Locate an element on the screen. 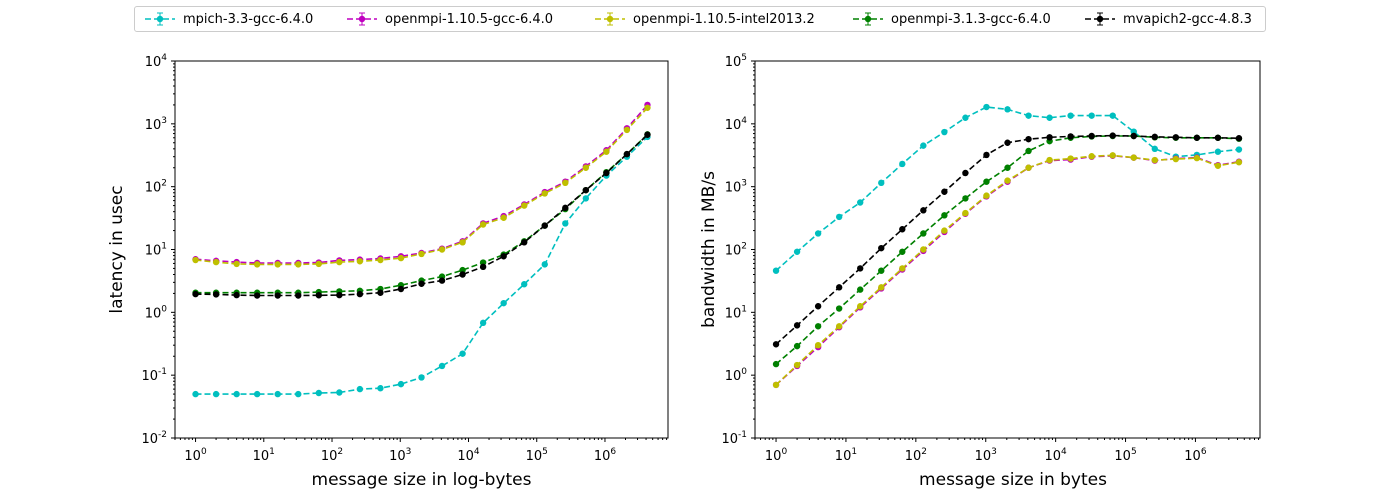 This screenshot has height=500, width=1400. legend-label-openmpi-3-1-3: openmpi-3.1.3-gcc-6.4.0 is located at coordinates (971, 19).